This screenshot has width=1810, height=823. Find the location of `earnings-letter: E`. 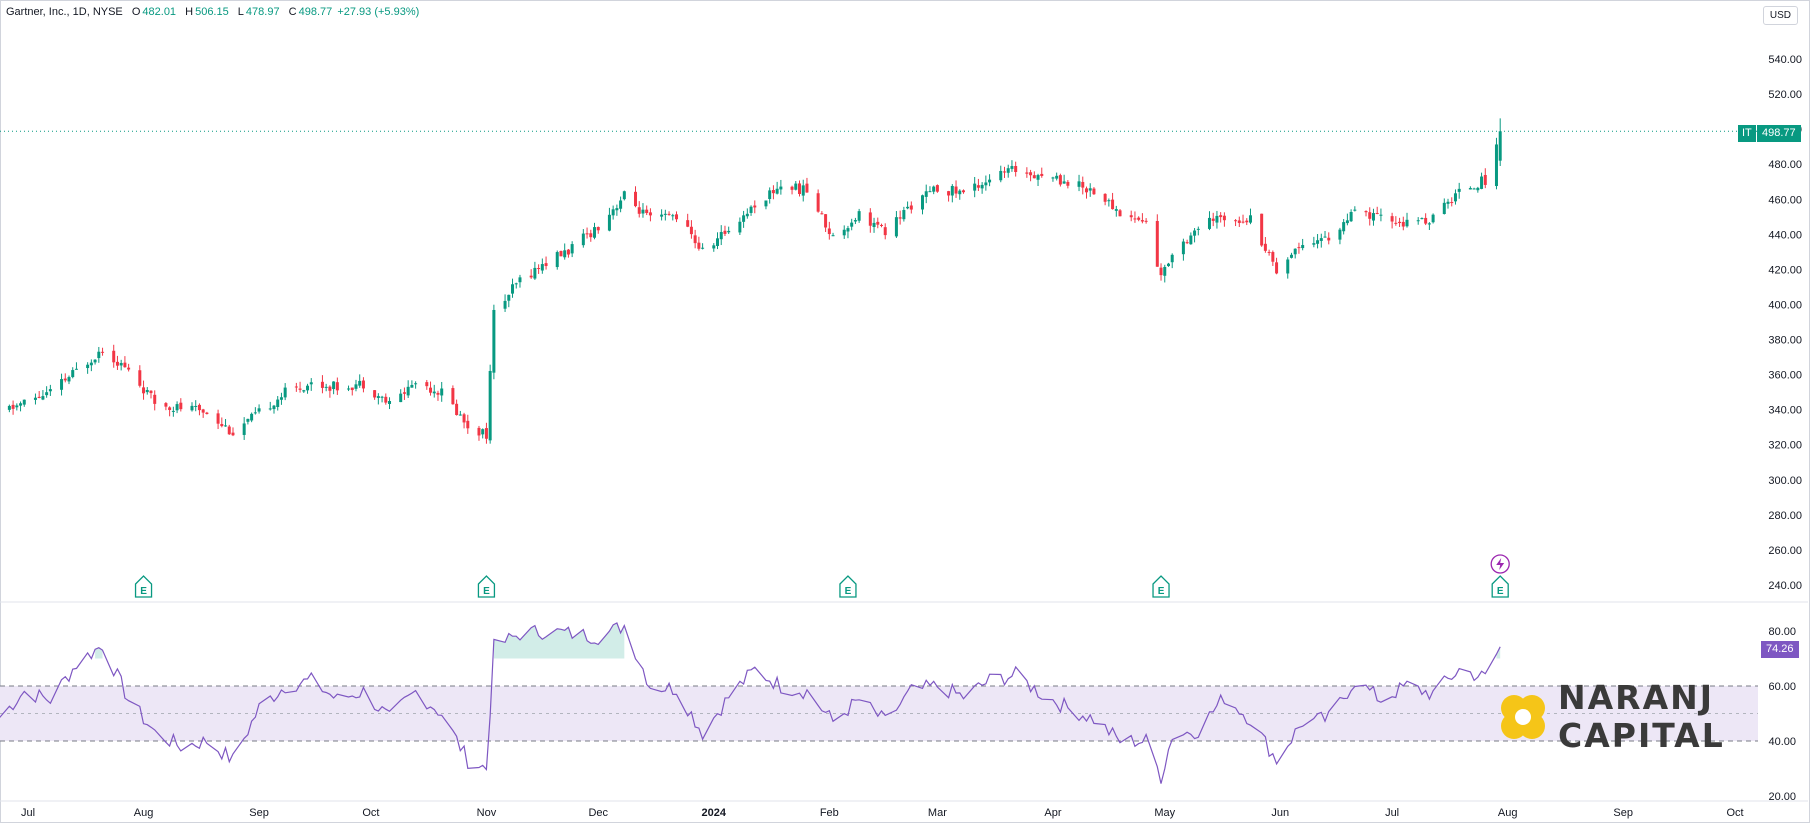

earnings-letter: E is located at coordinates (848, 591).